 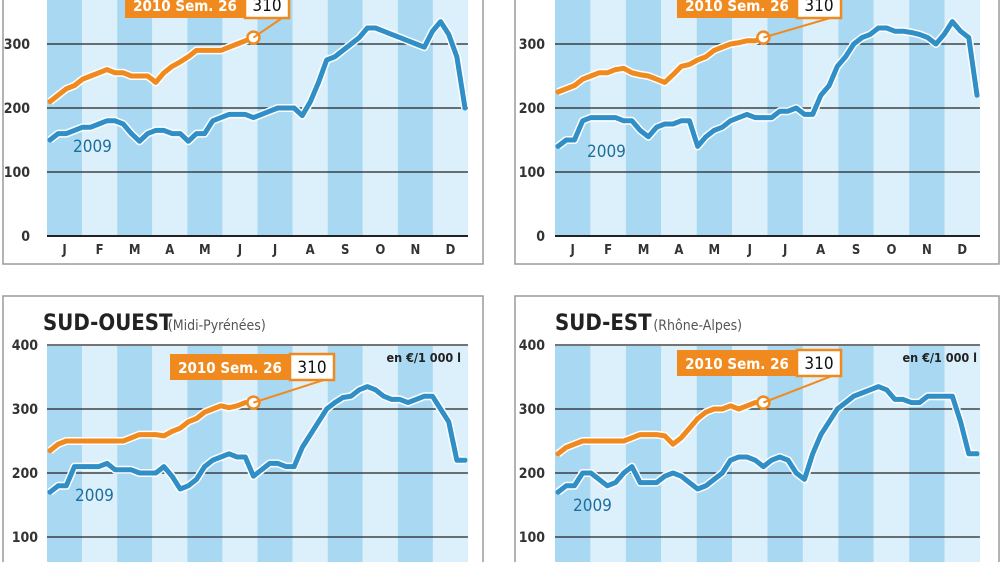 What do you see at coordinates (608, 250) in the screenshot?
I see `x-tick-label: F` at bounding box center [608, 250].